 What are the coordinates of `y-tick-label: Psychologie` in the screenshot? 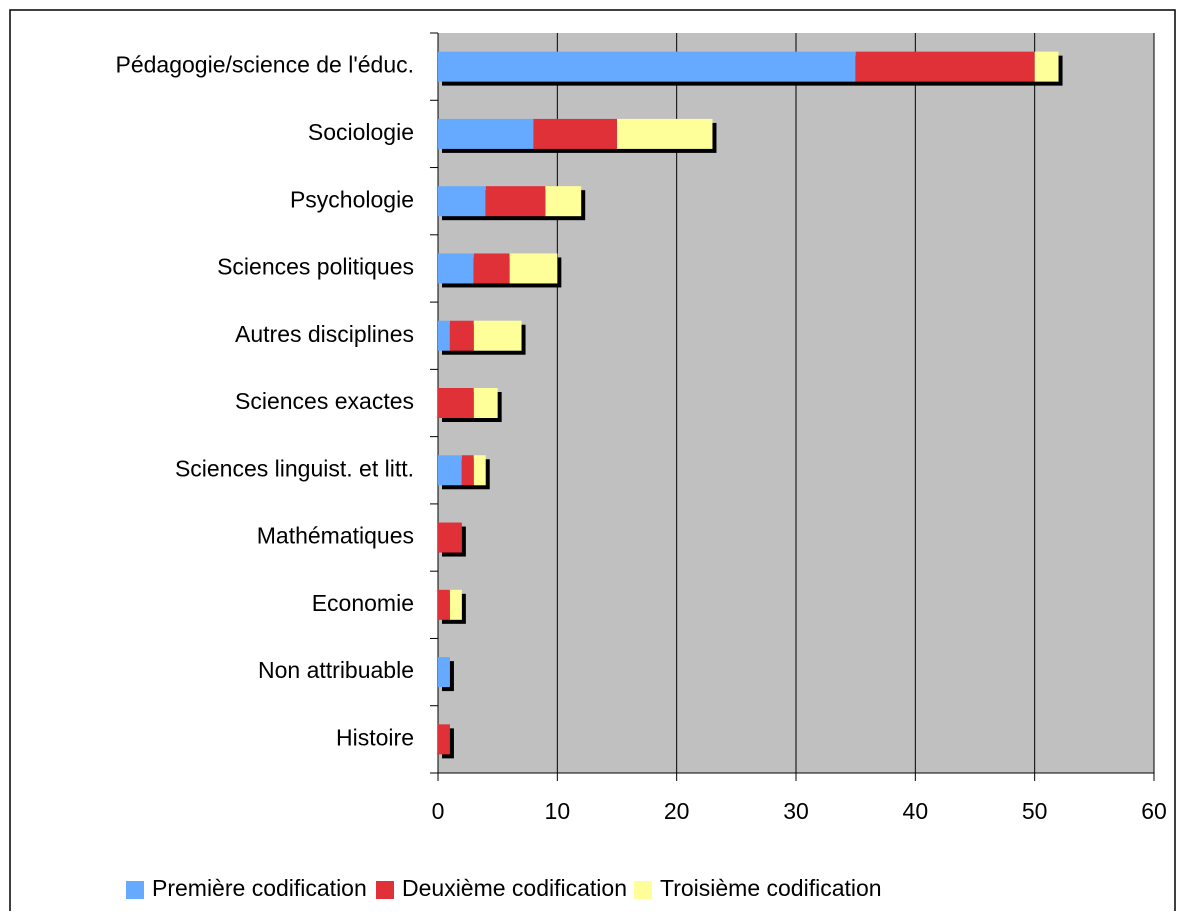 It's located at (352, 199).